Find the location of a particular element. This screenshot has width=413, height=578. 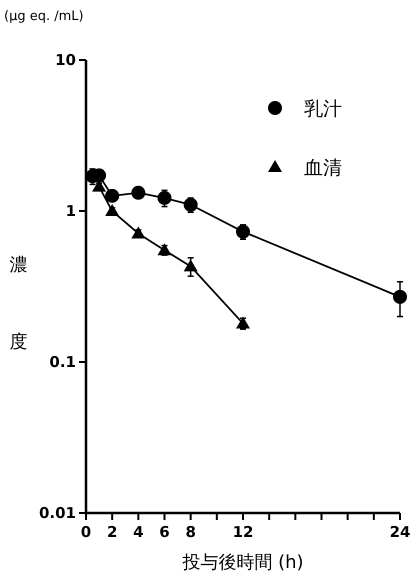

legend-label: 血清 is located at coordinates (323, 168).